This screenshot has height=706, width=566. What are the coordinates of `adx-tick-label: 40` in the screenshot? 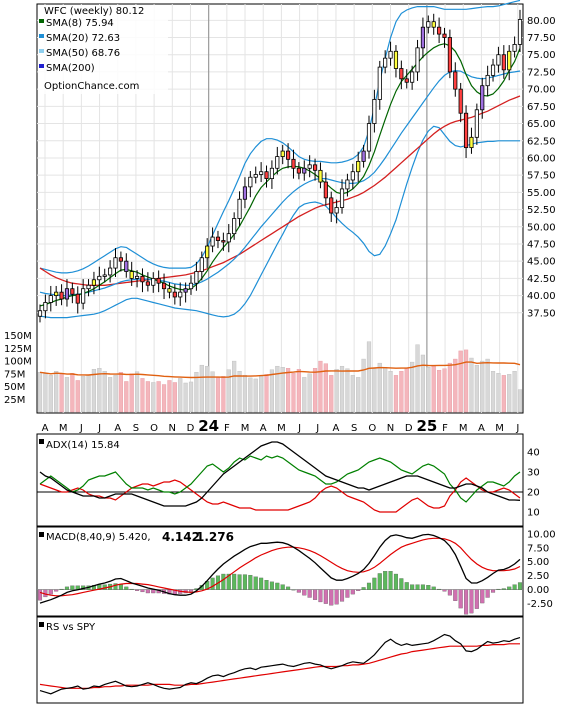 It's located at (533, 453).